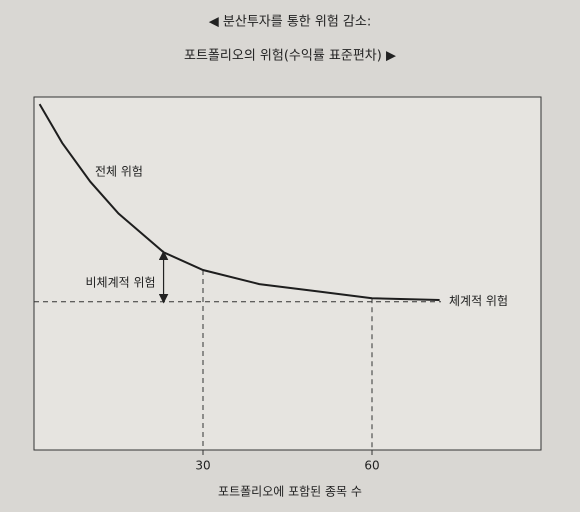  Describe the element at coordinates (290, 22) in the screenshot. I see `chart-title: ◀ 분산투자를 통한 위험 감소:` at that location.